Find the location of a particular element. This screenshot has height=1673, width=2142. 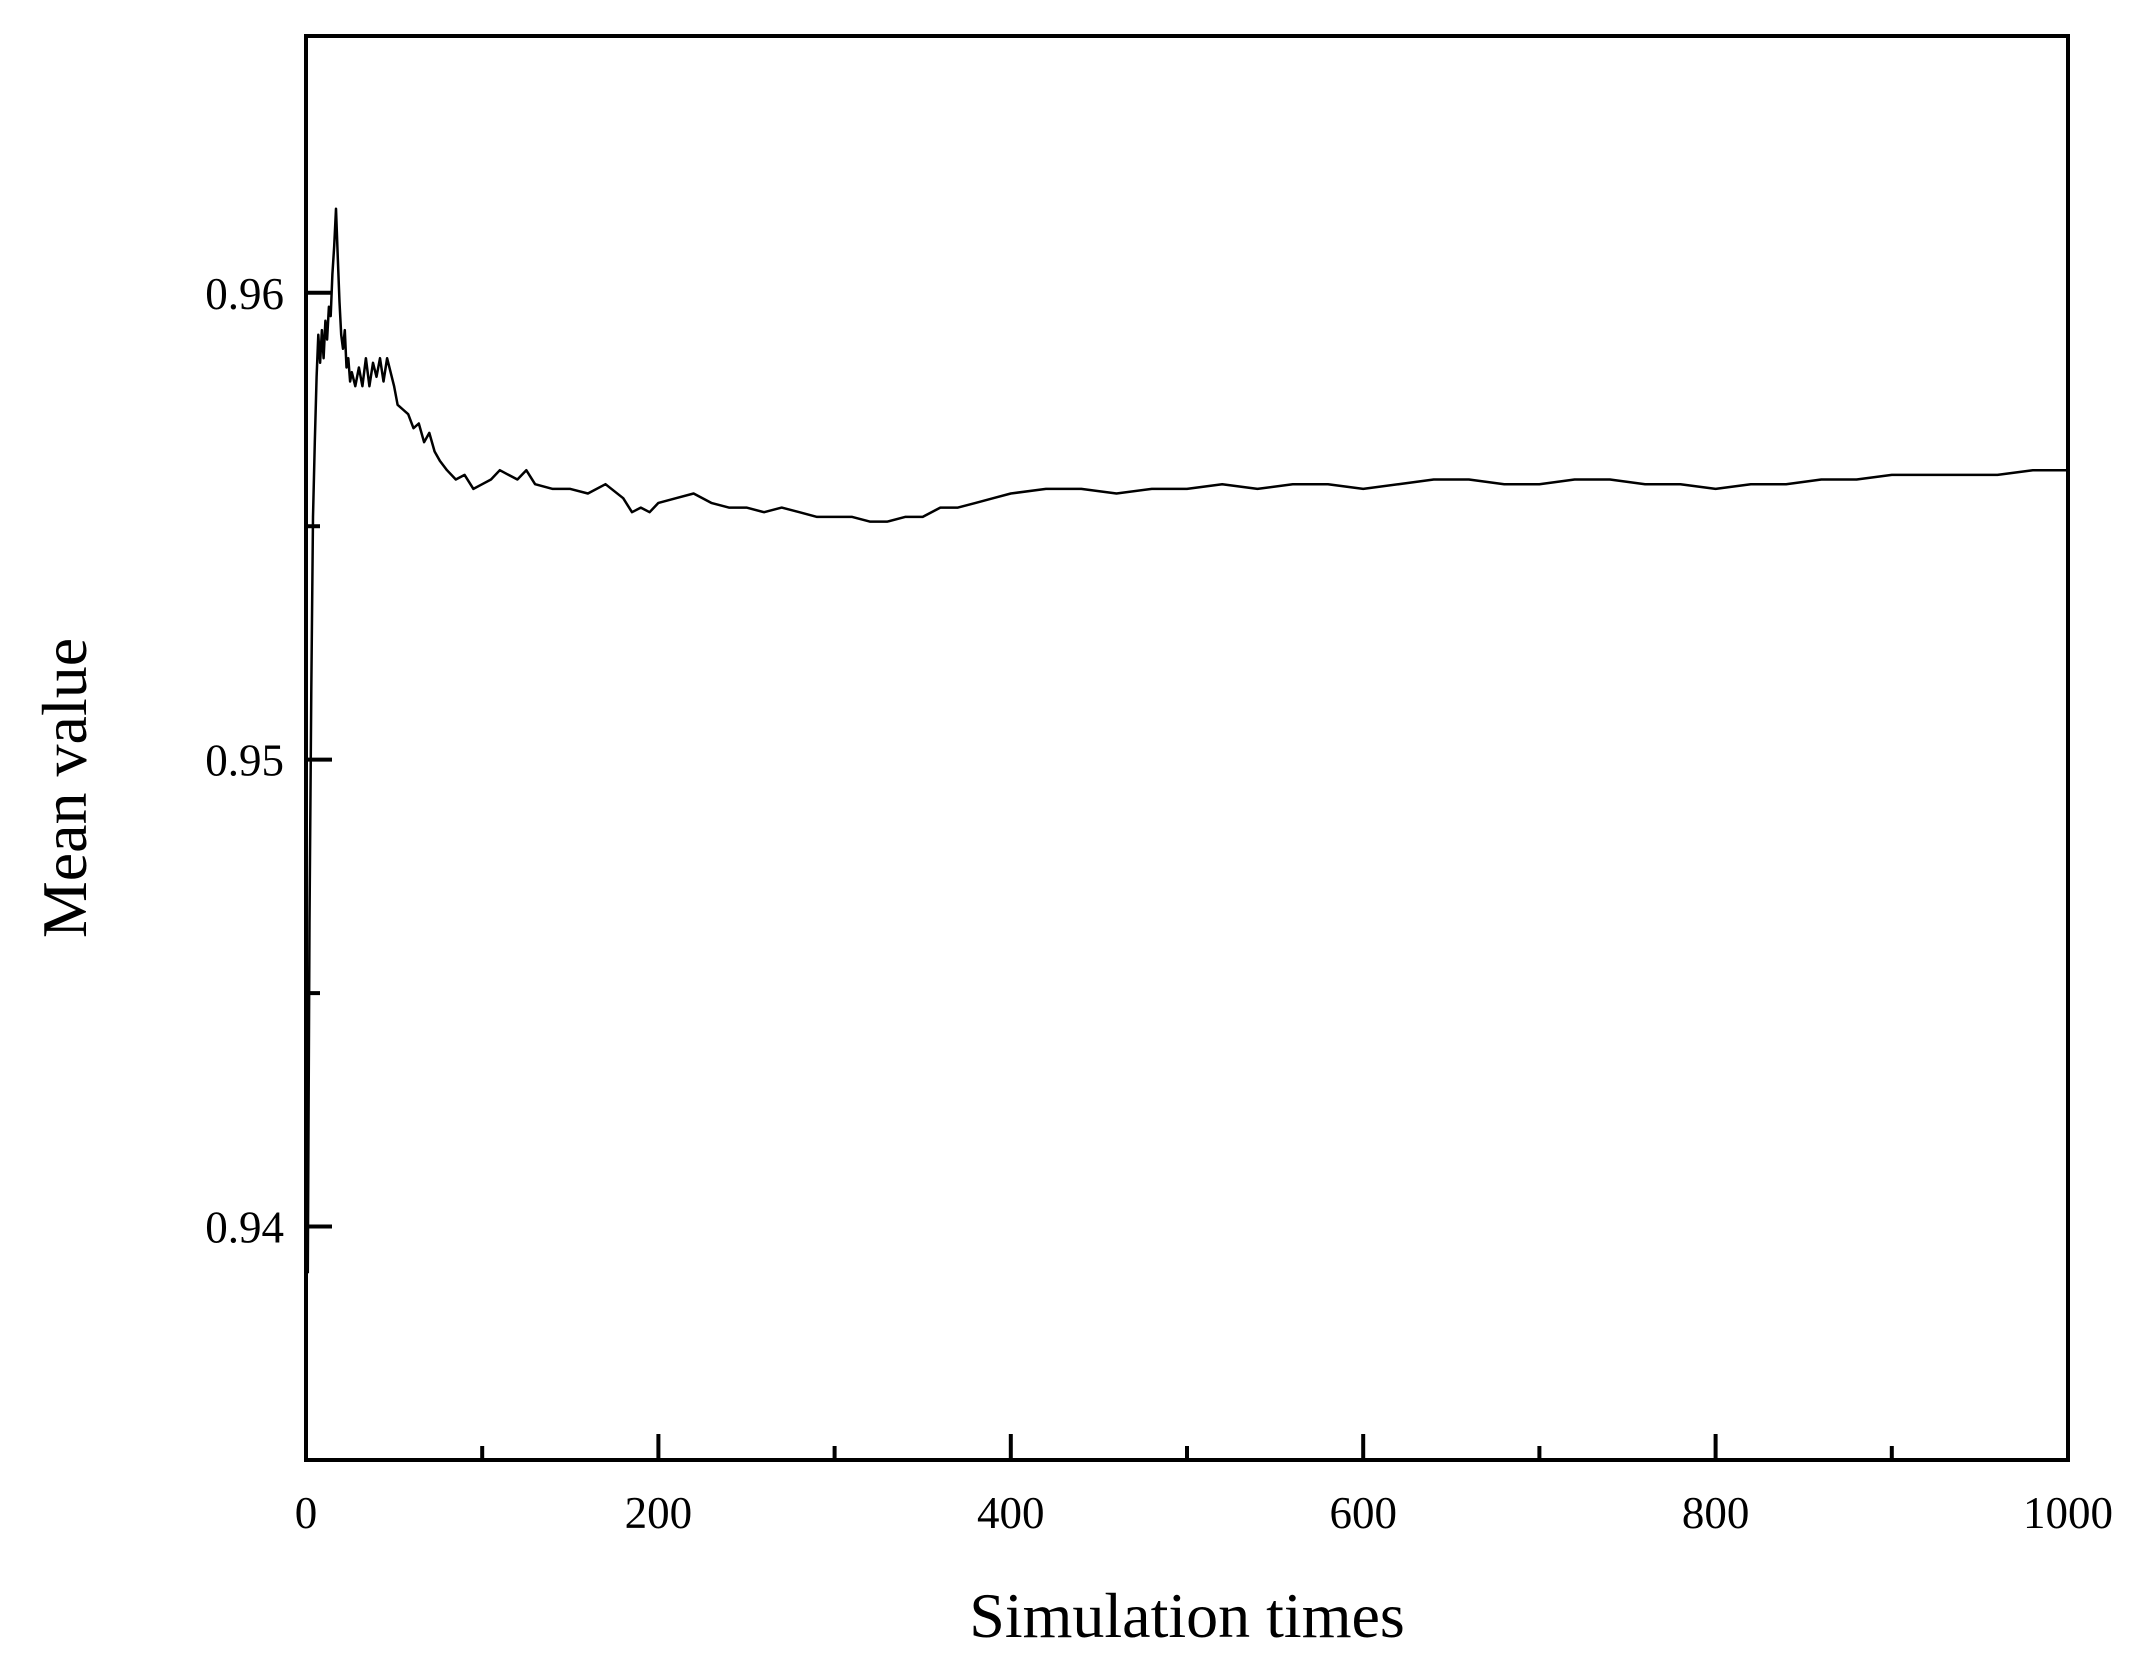

x-tick-label: 600 is located at coordinates (1363, 1513).